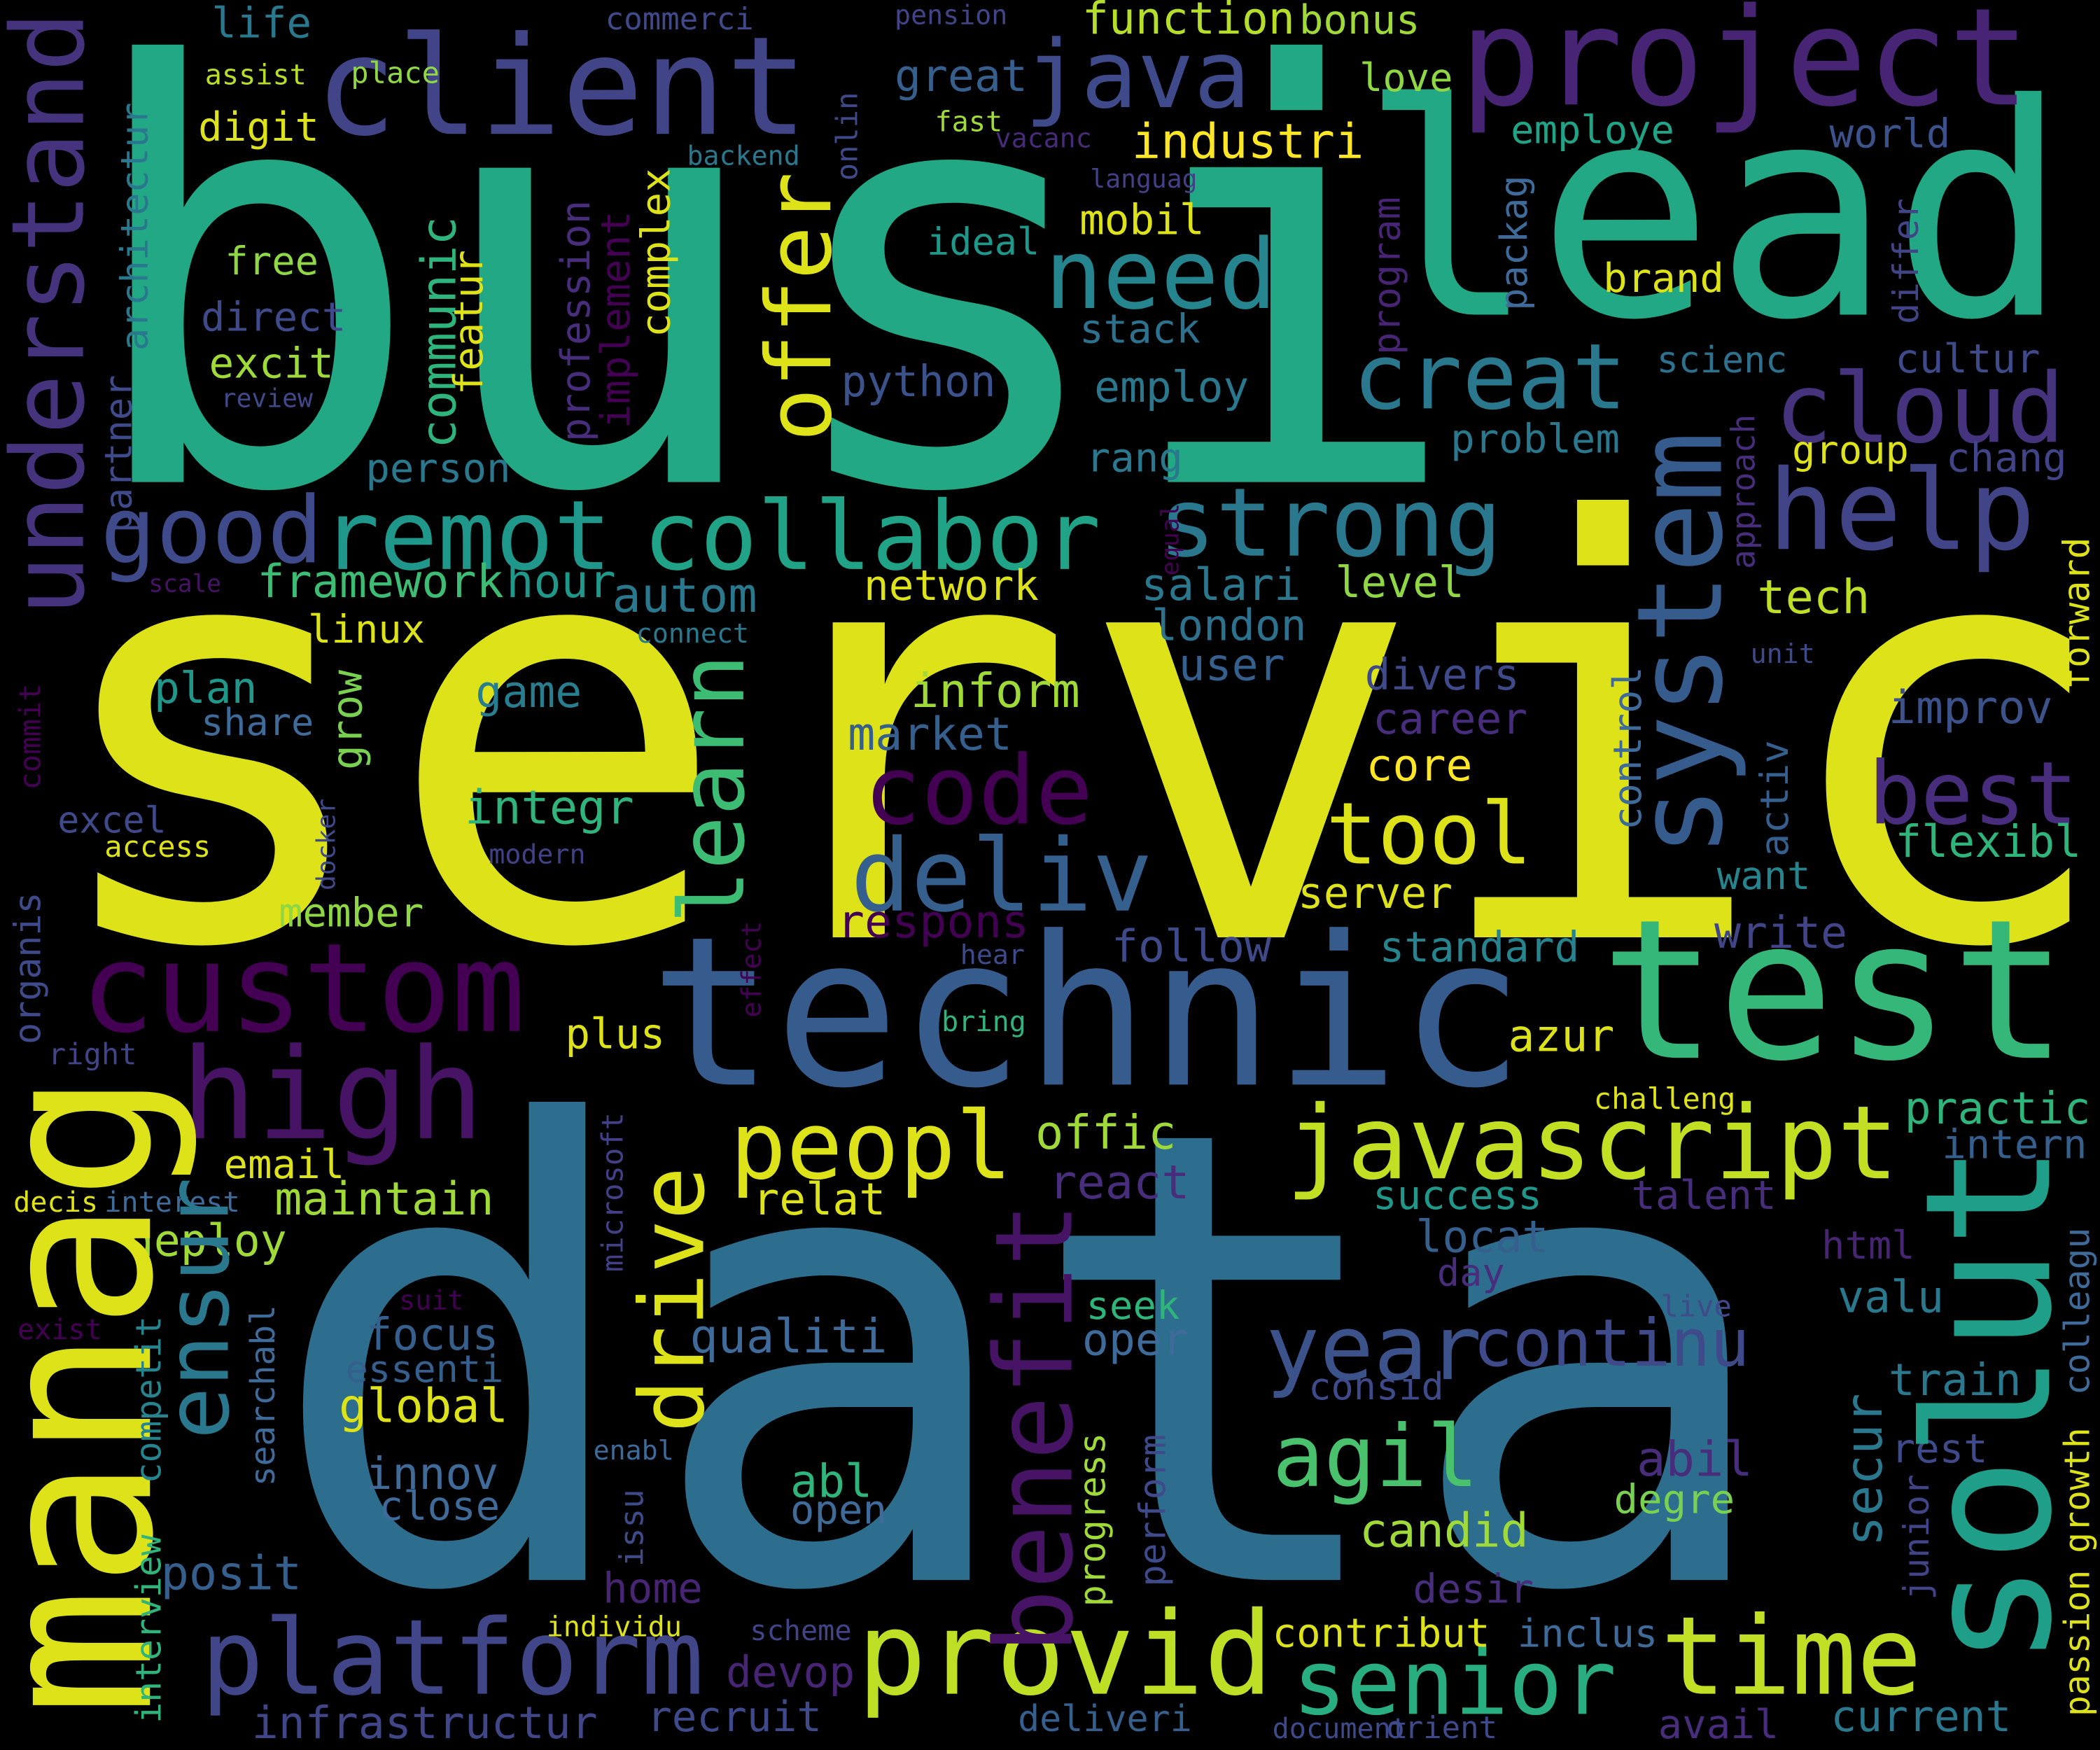 This screenshot has height=1750, width=2100. Describe the element at coordinates (1134, 457) in the screenshot. I see `word: rang` at that location.